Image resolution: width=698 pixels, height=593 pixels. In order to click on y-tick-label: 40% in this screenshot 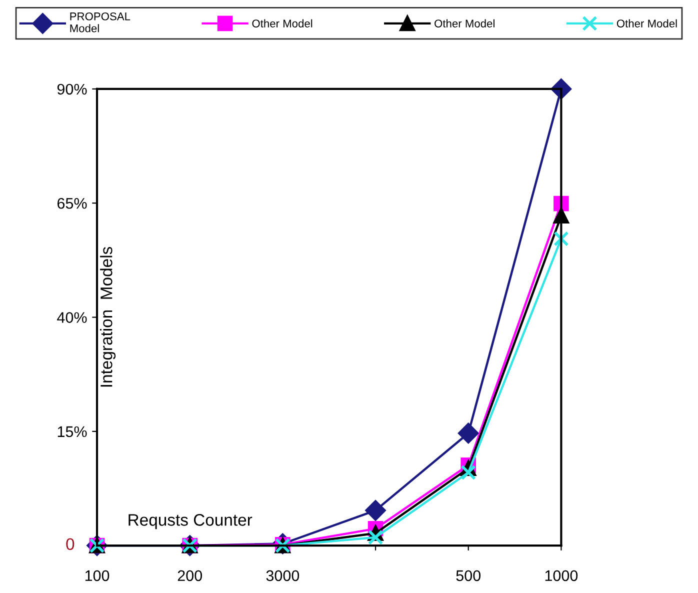, I will do `click(72, 317)`.